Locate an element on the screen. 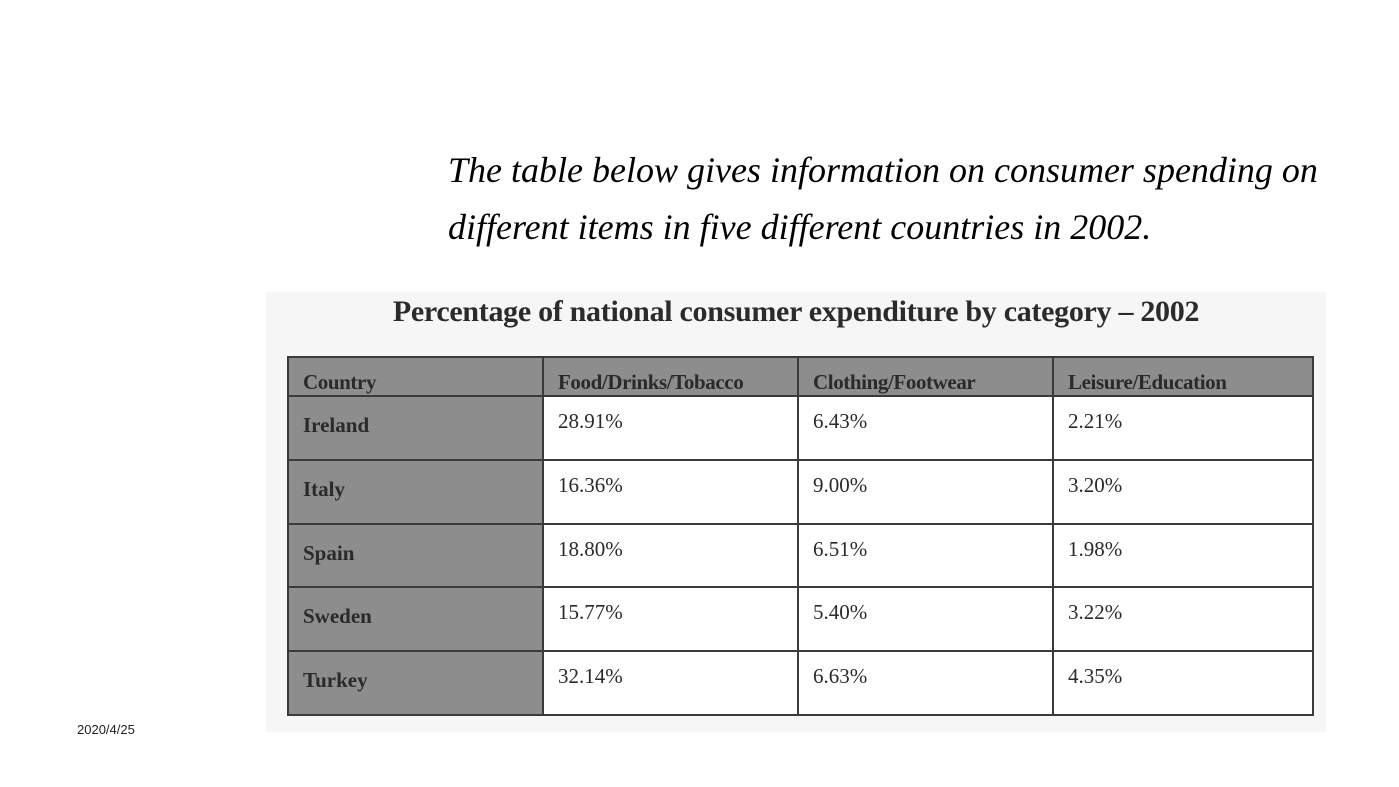 The height and width of the screenshot is (787, 1399). cell-leisure: 3.22% is located at coordinates (1183, 619).